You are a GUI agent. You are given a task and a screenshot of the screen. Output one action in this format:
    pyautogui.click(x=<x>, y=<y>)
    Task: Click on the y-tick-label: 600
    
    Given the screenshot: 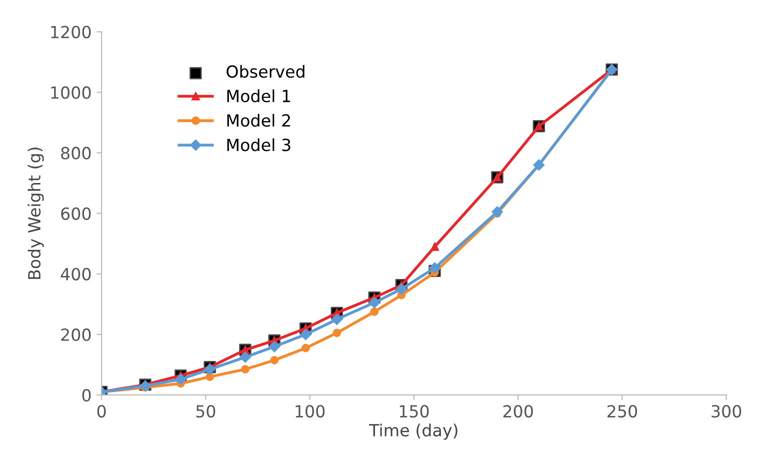 What is the action you would take?
    pyautogui.click(x=76, y=213)
    